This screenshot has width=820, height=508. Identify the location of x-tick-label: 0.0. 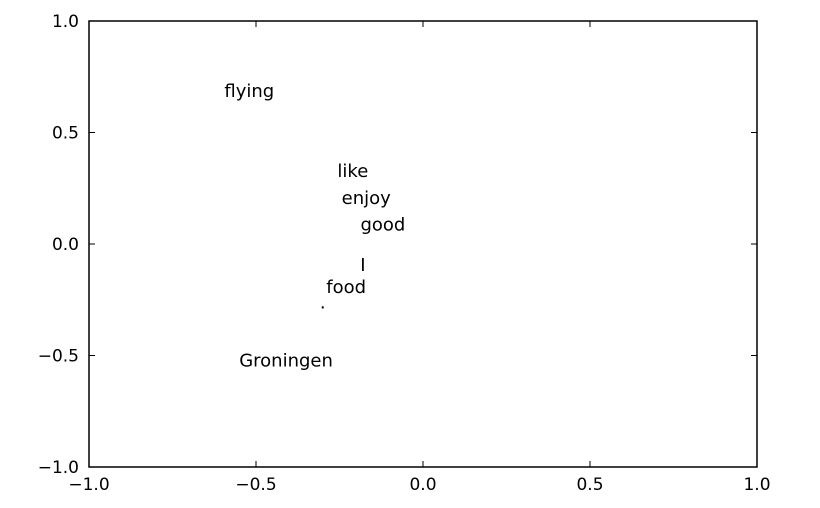
(422, 485).